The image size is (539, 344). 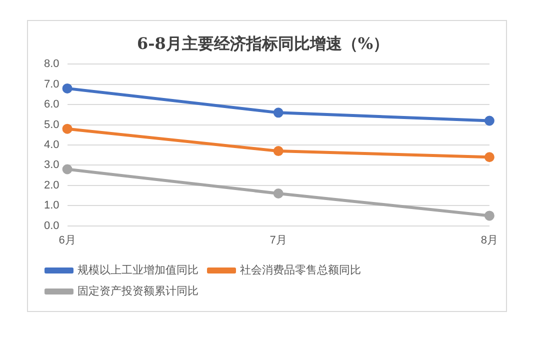 What do you see at coordinates (489, 240) in the screenshot?
I see `x-tick-label: 8月` at bounding box center [489, 240].